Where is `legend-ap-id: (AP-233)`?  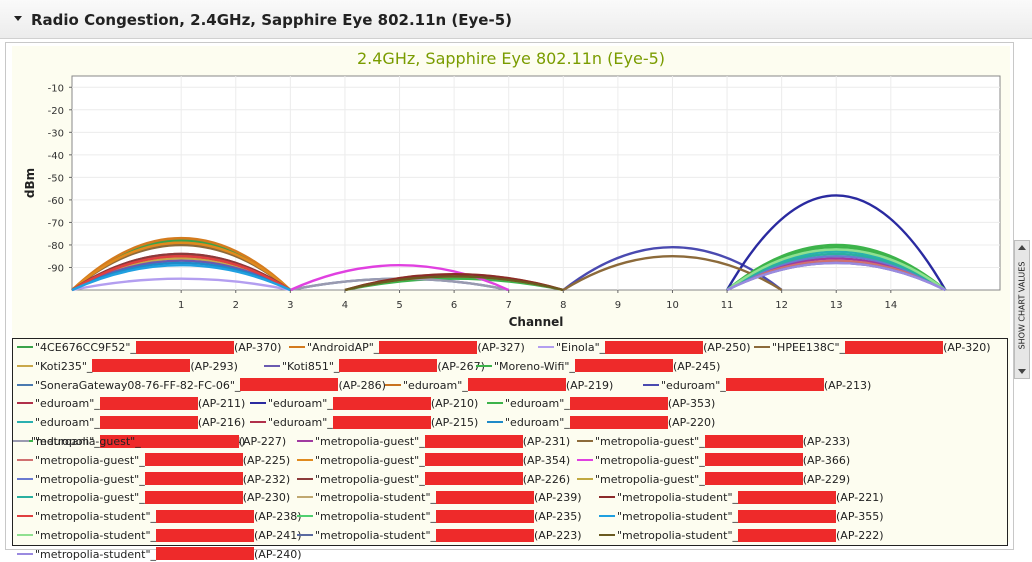
legend-ap-id: (AP-233) is located at coordinates (826, 441).